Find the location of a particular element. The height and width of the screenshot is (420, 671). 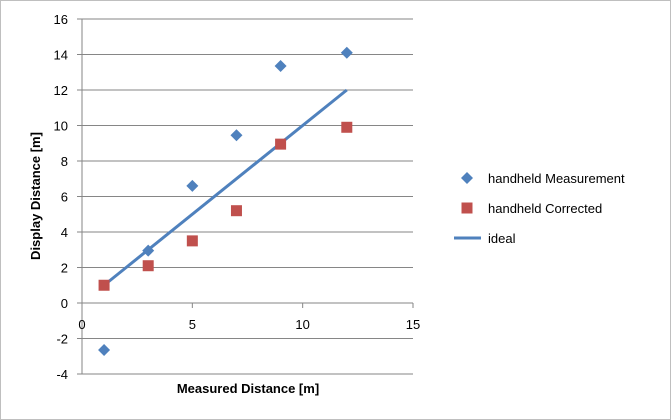

y-tick-label: 0 is located at coordinates (64, 303).